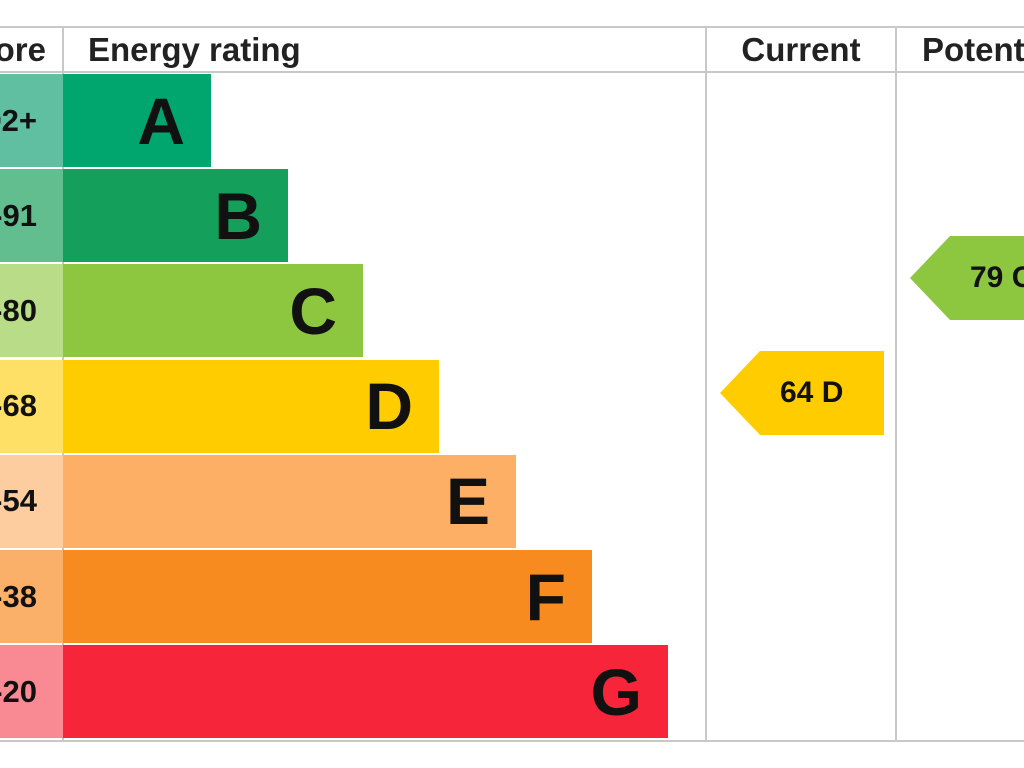 Image resolution: width=1024 pixels, height=768 pixels. What do you see at coordinates (289, 501) in the screenshot?
I see `rating-bar: E` at bounding box center [289, 501].